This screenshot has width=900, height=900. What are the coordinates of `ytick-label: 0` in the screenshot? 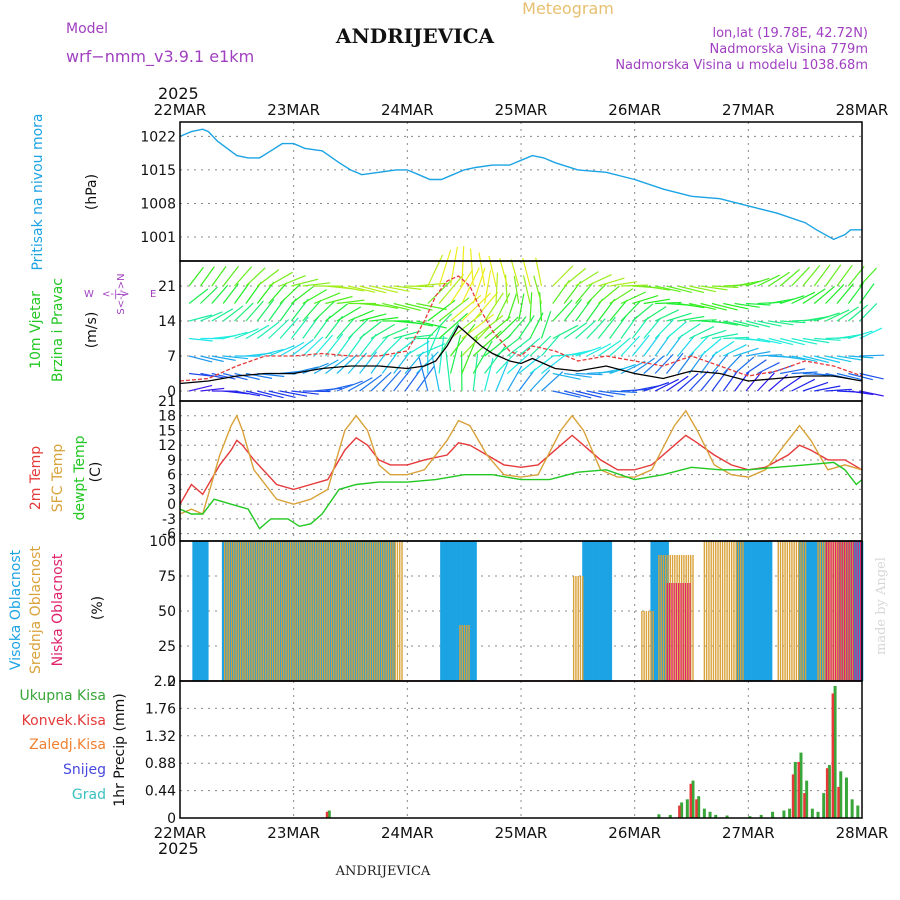 It's located at (171, 505).